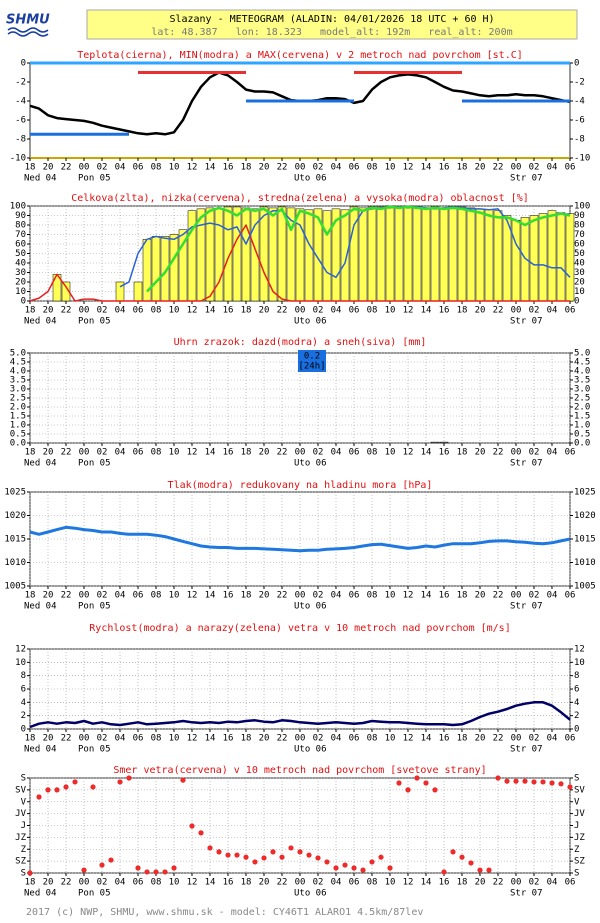 This screenshot has width=600, height=923. What do you see at coordinates (24, 850) in the screenshot?
I see `y-tick-label: Z` at bounding box center [24, 850].